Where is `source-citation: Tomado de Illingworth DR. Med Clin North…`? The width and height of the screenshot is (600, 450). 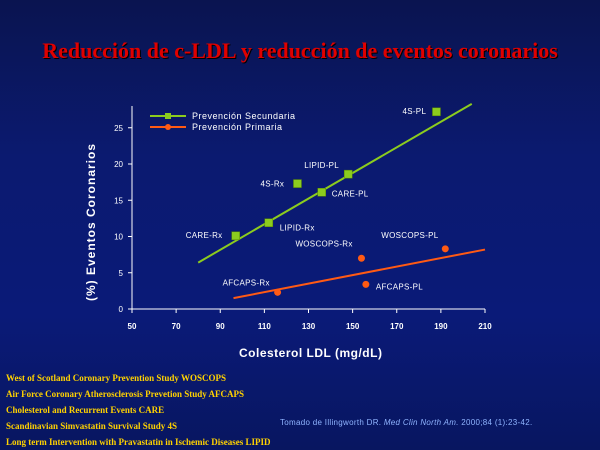 source-citation: Tomado de Illingworth DR. Med Clin North… is located at coordinates (406, 422).